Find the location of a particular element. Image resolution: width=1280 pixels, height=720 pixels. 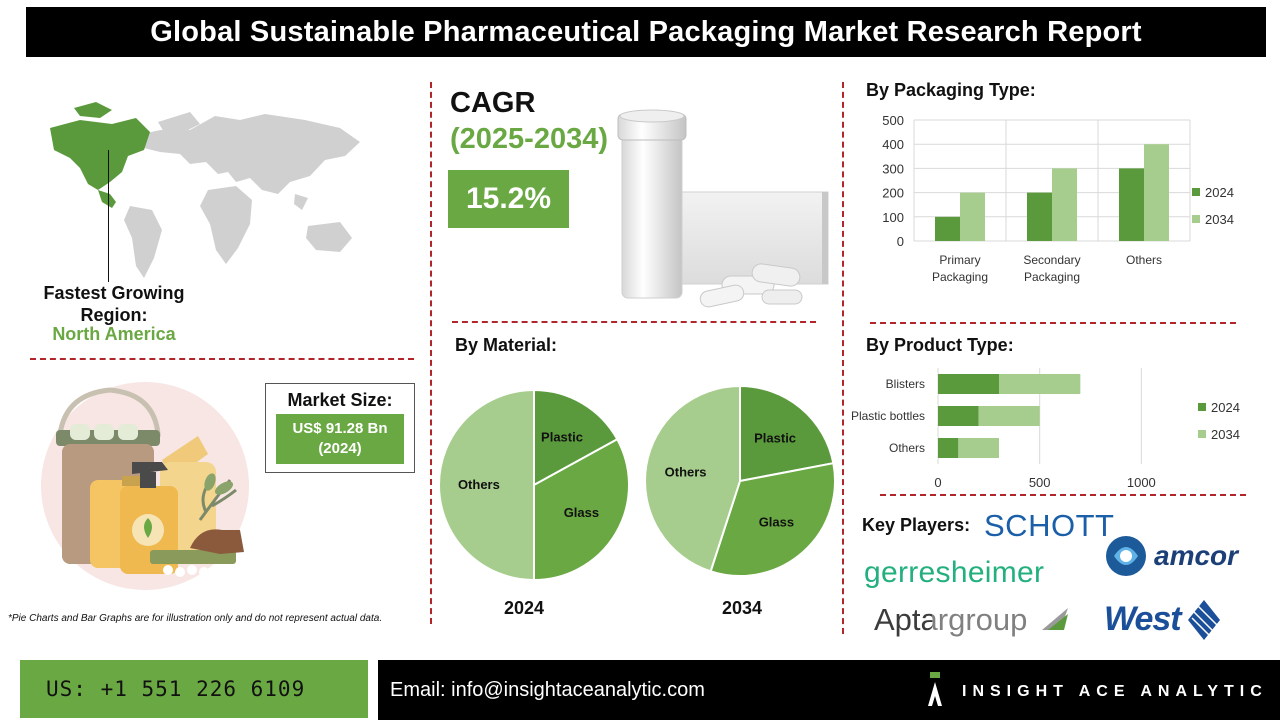

divider-cagr is located at coordinates (634, 322).